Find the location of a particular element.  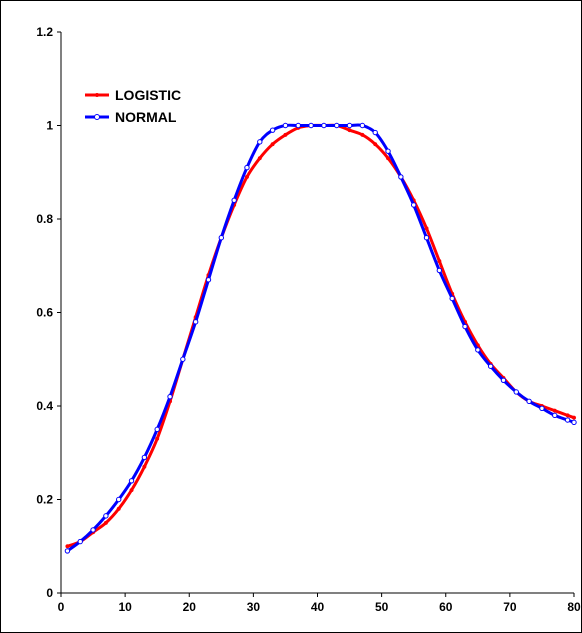

legend-label: LOGISTIC is located at coordinates (148, 95).